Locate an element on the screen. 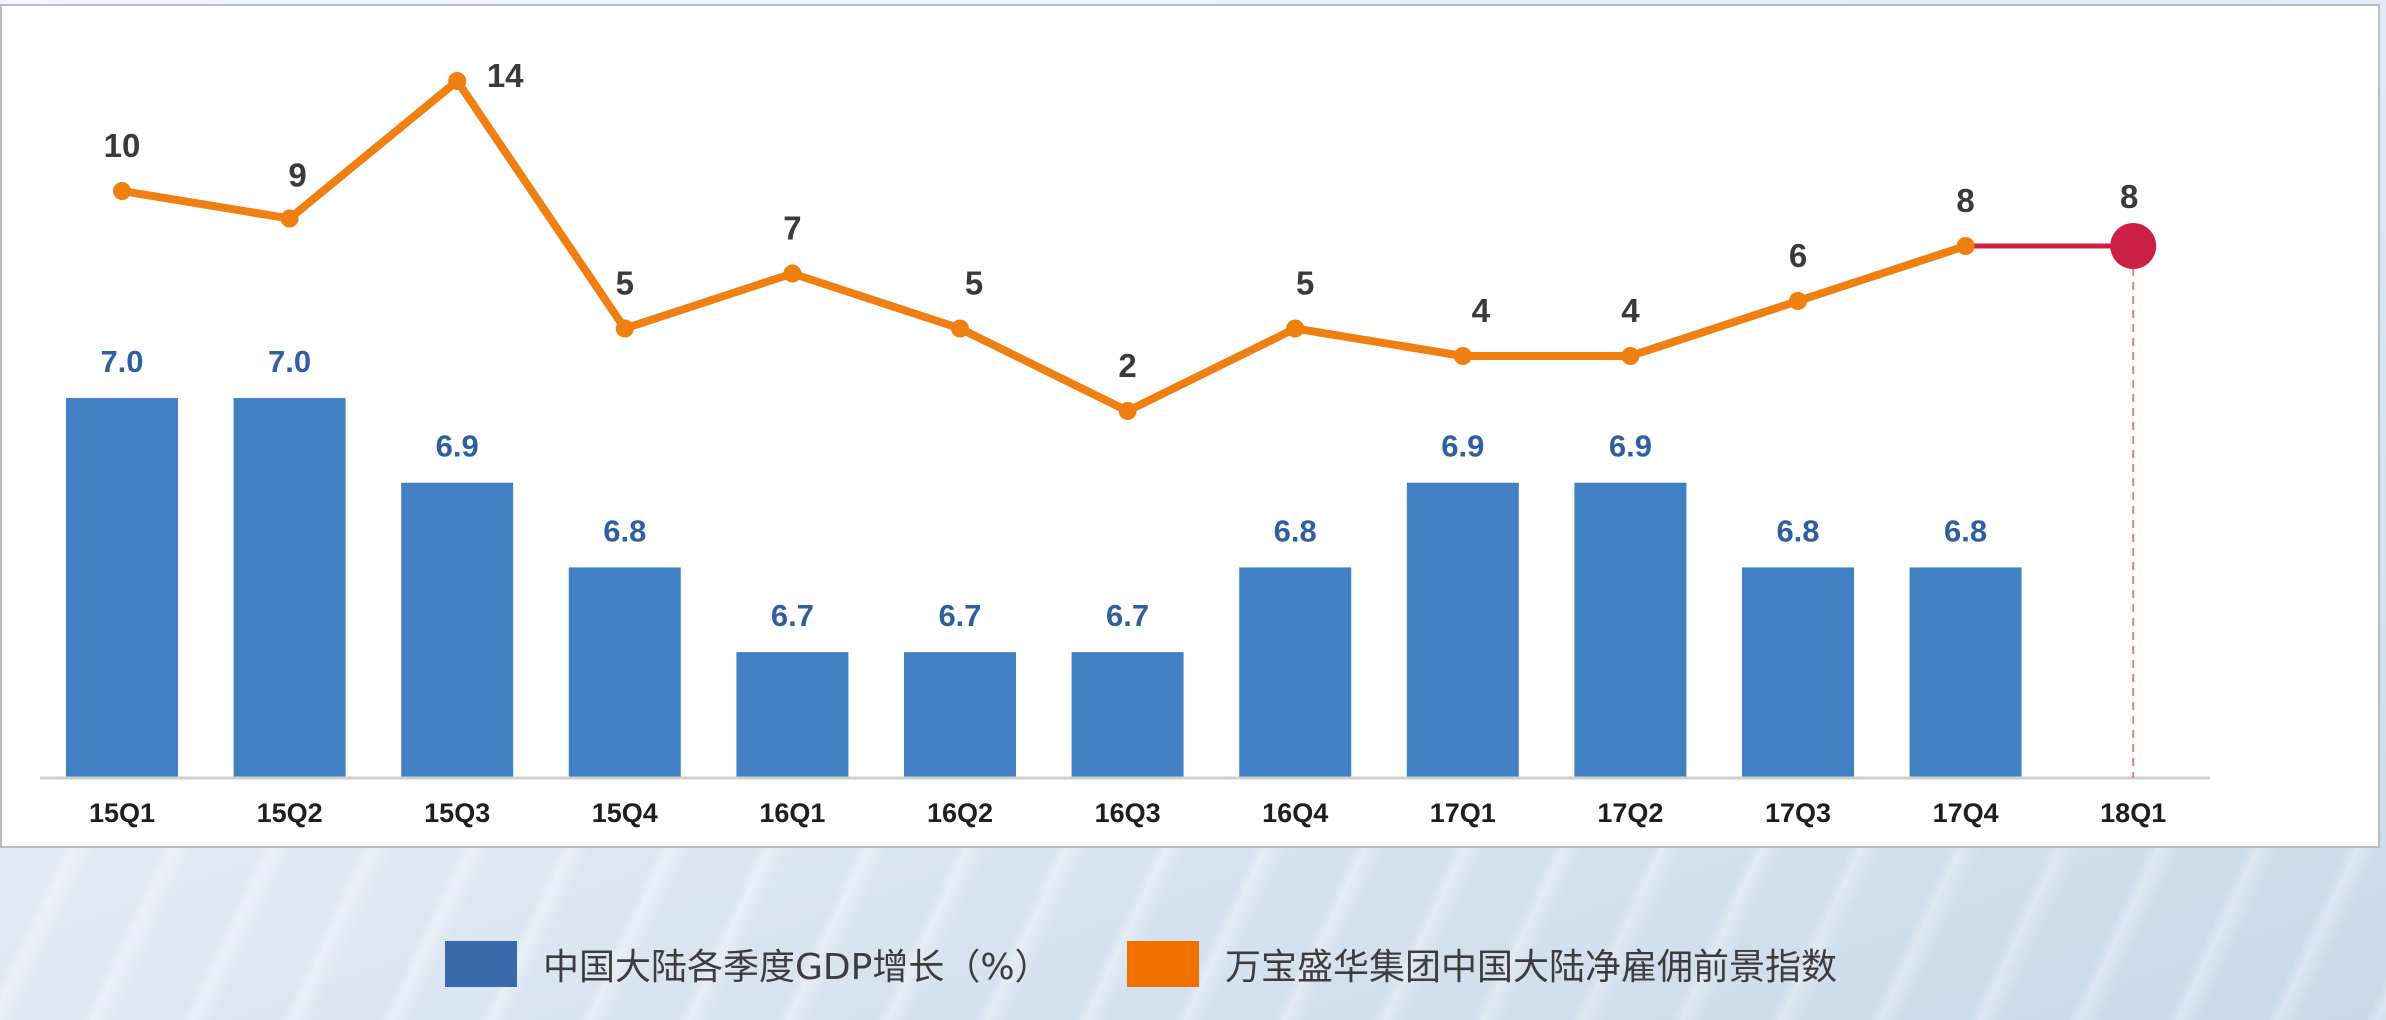 This screenshot has height=1020, width=2386. bar-label-17Q1: 6.9 is located at coordinates (1462, 446).